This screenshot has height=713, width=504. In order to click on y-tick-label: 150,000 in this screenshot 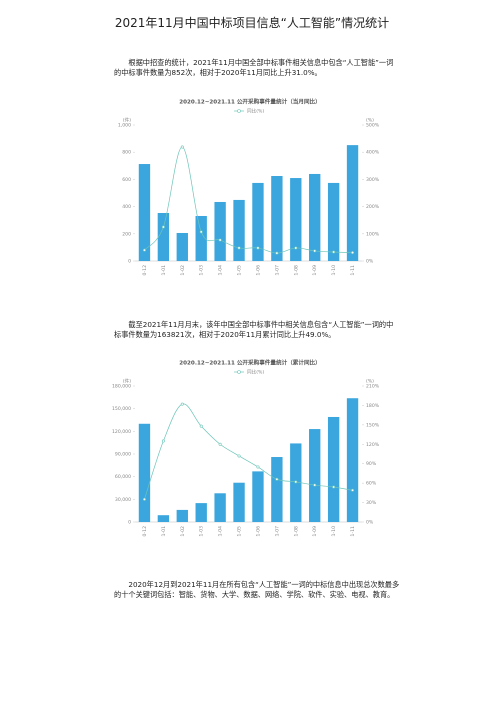, I will do `click(121, 409)`.